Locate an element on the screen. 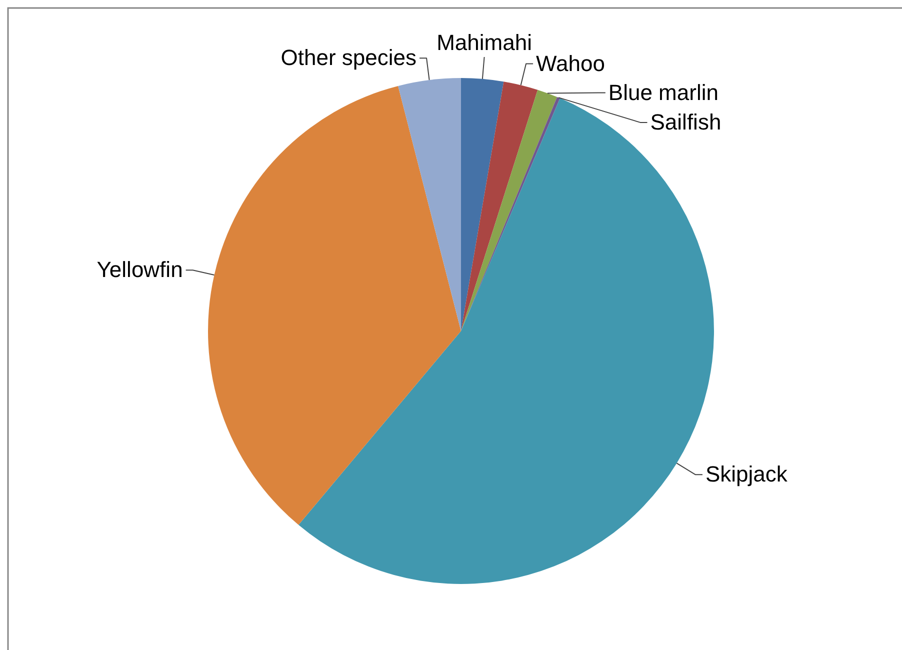 The height and width of the screenshot is (650, 902). slice-label: Mahimahi is located at coordinates (484, 42).